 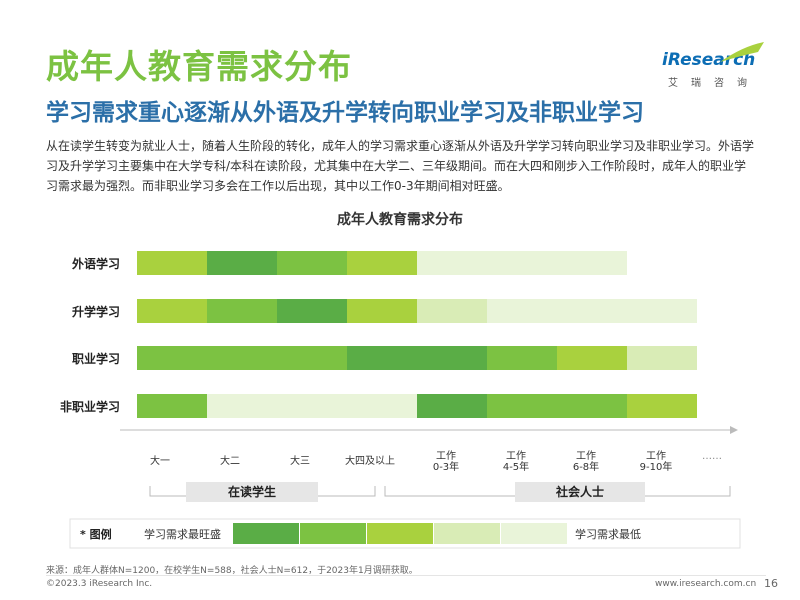 I want to click on group-label-students: 在读学生, so click(x=252, y=491).